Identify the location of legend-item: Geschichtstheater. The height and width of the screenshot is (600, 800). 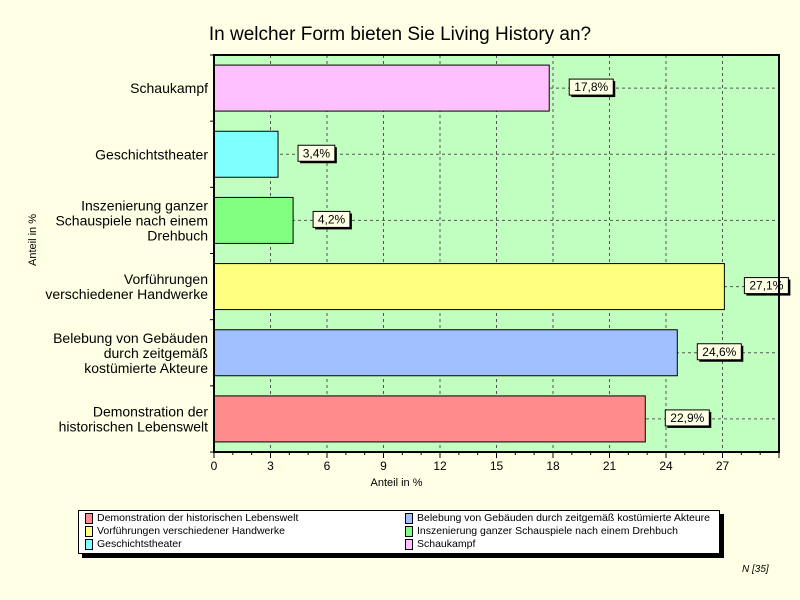
(133, 544).